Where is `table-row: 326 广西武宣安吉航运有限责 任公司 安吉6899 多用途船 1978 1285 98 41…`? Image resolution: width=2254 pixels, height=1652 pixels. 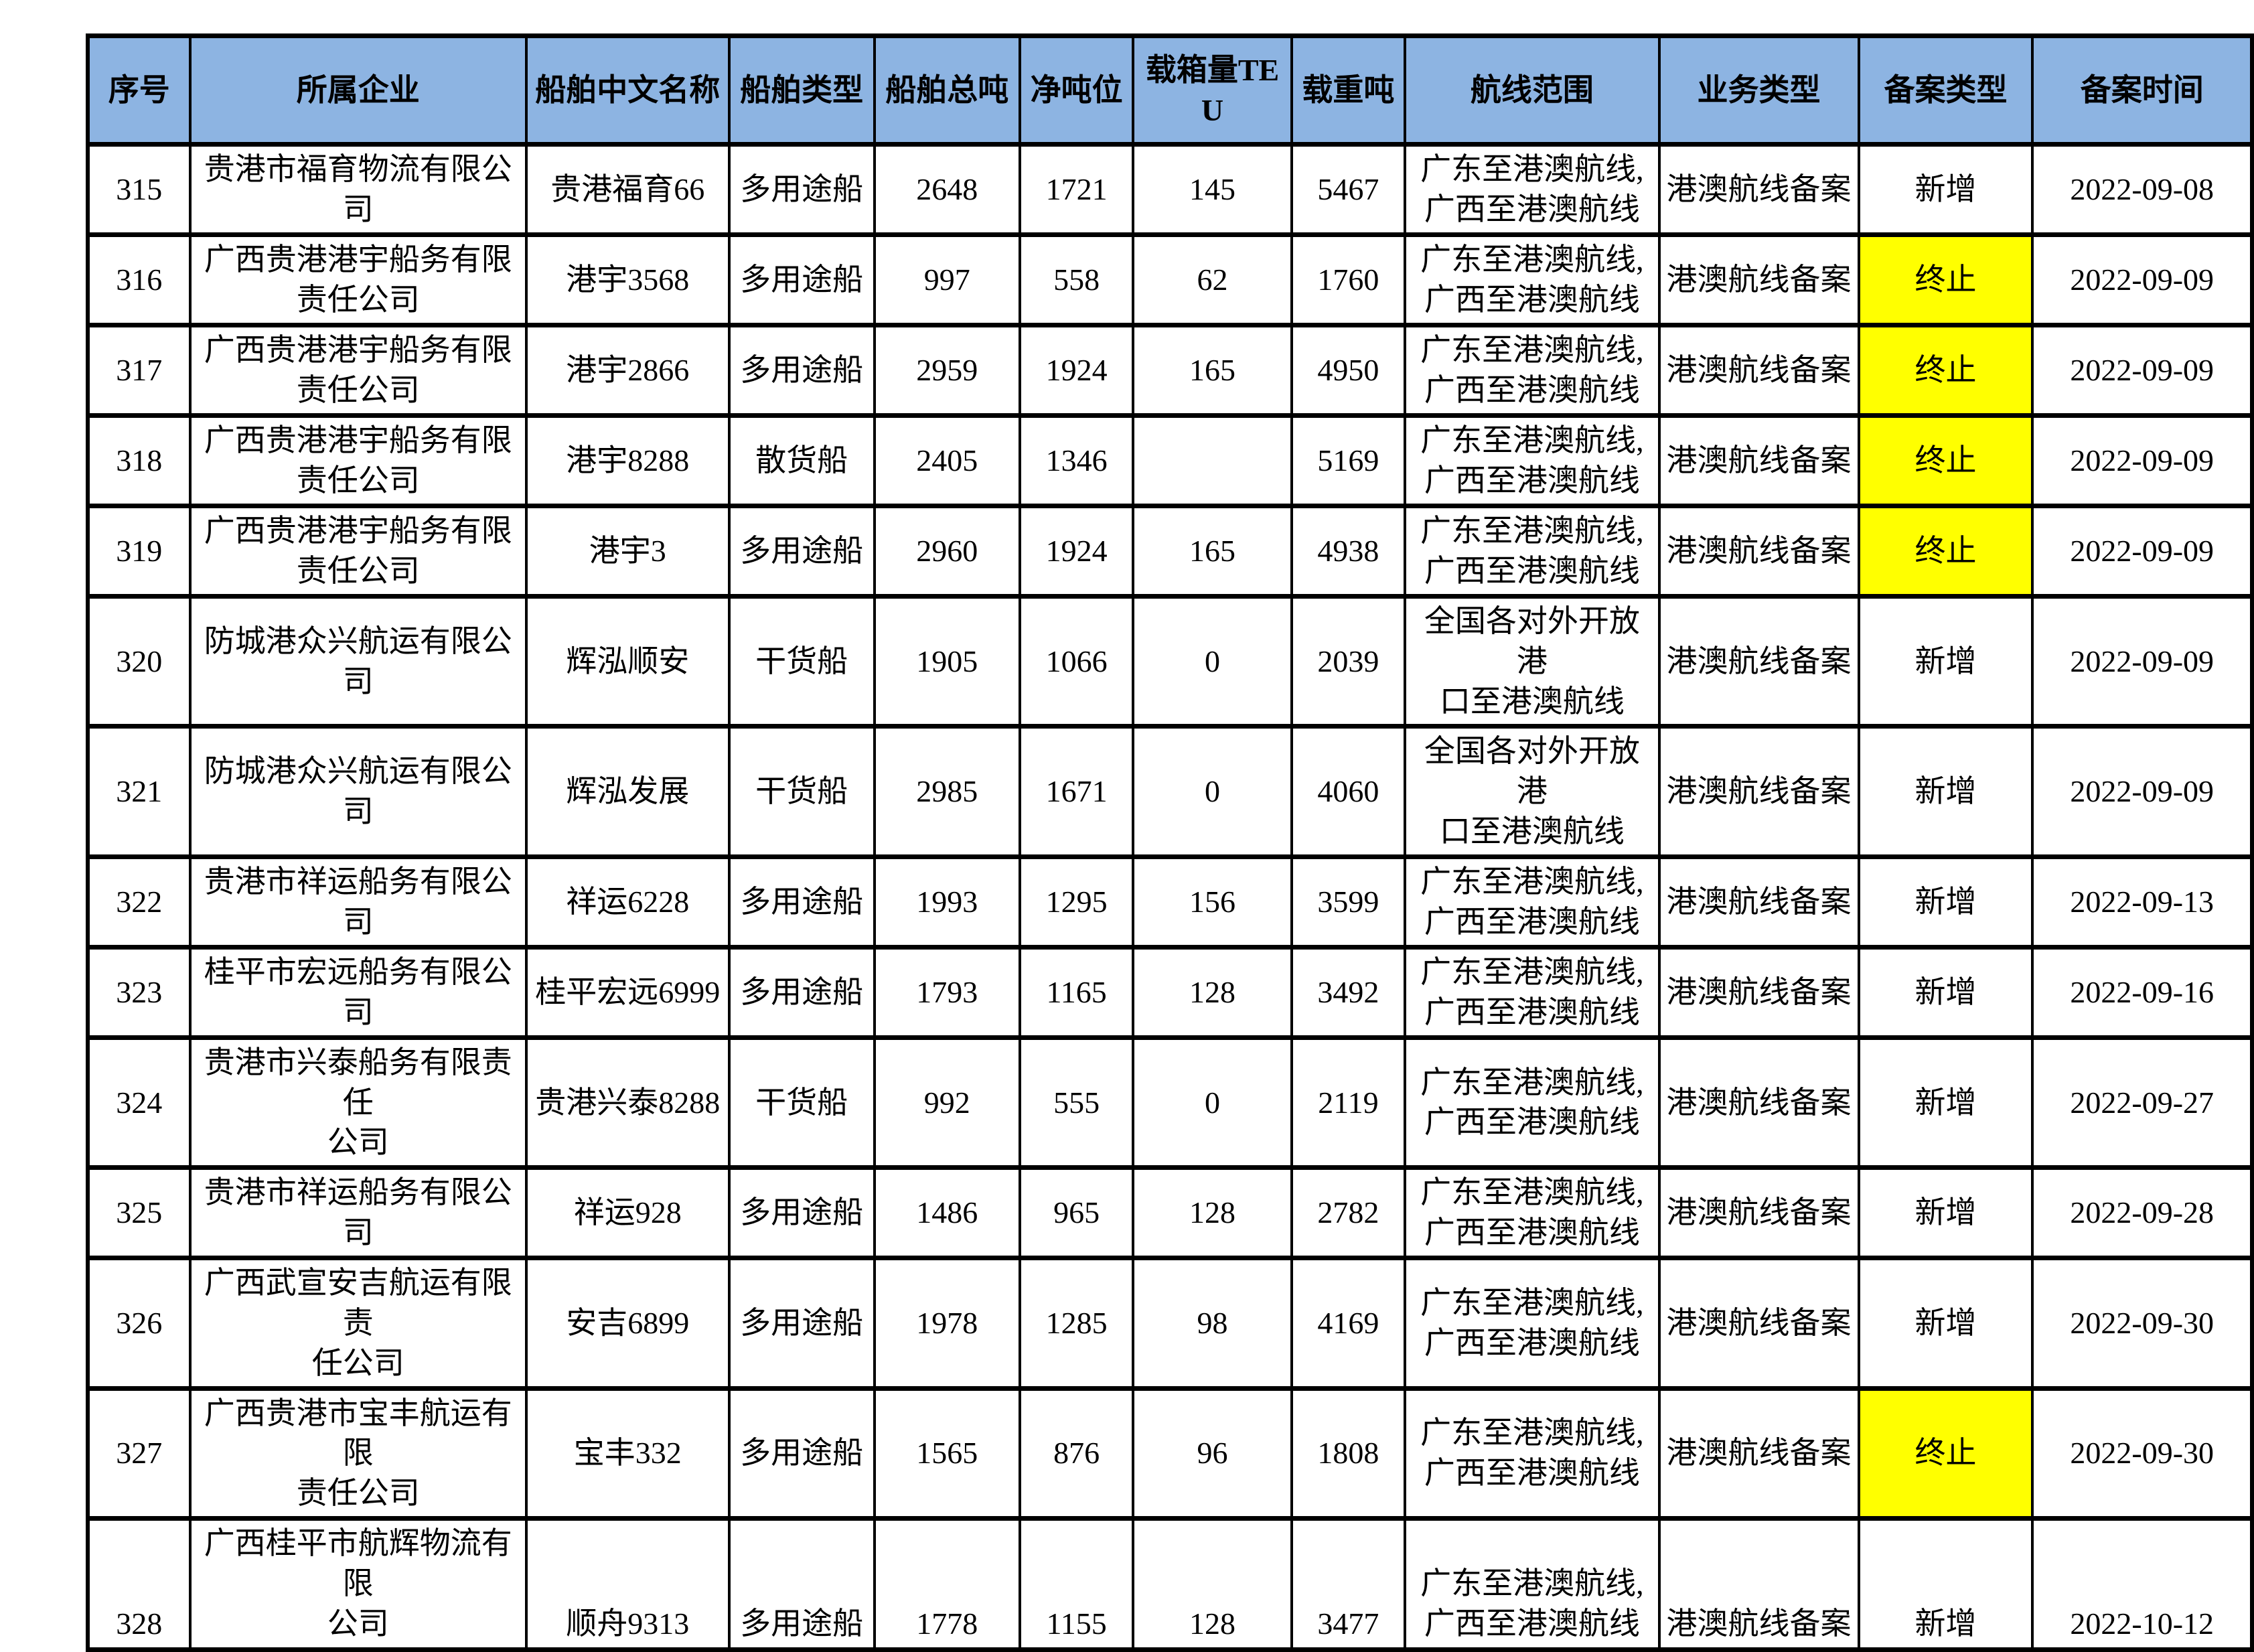
table-row: 326 广西武宣安吉航运有限责 任公司 安吉6899 多用途船 1978 1285 98 41… is located at coordinates (1169, 1323).